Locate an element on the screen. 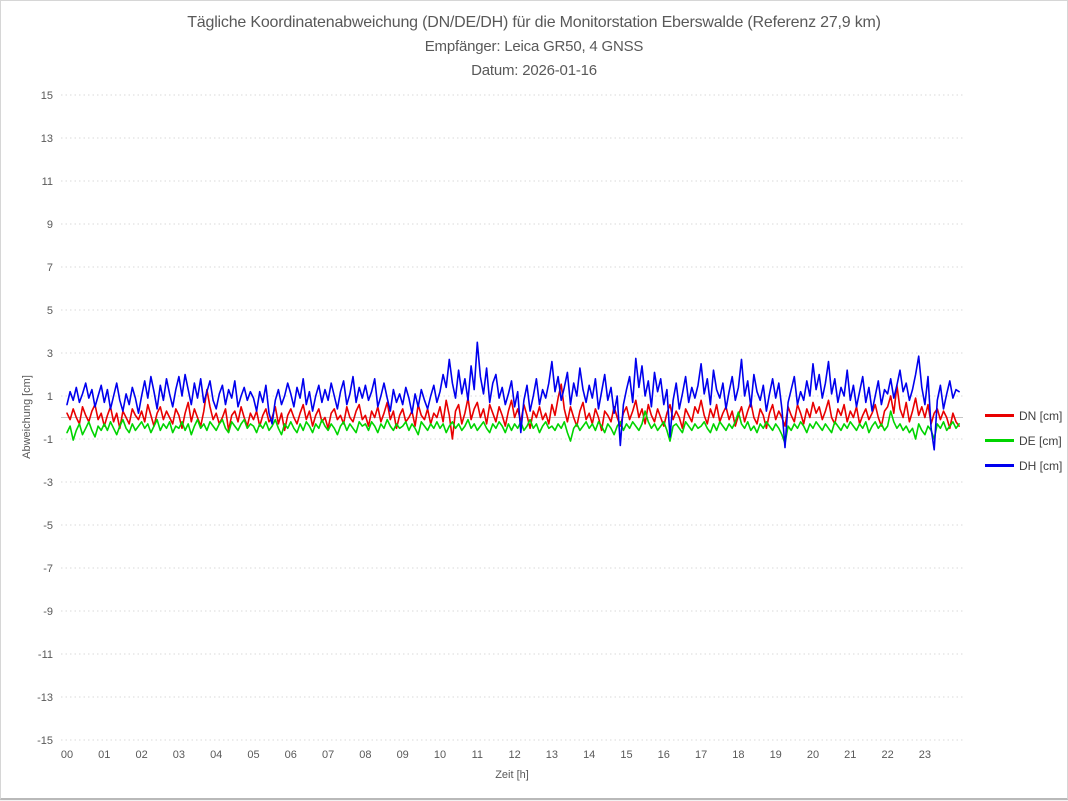 The width and height of the screenshot is (1068, 801). legend-item-dn: DN [cm] is located at coordinates (1023, 415).